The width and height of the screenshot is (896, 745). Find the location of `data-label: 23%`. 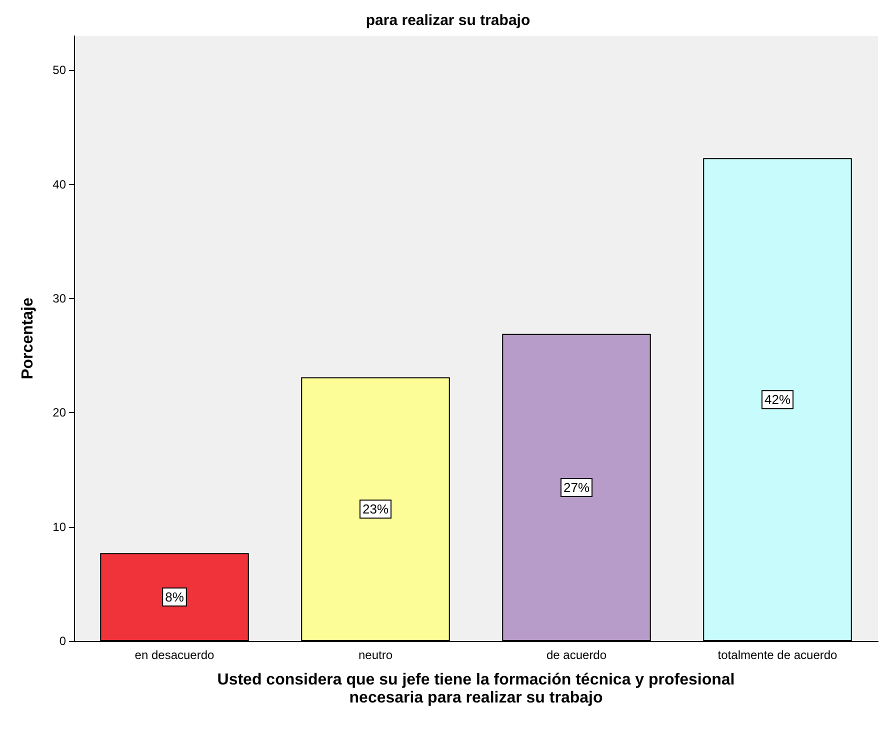

data-label: 23% is located at coordinates (375, 509).